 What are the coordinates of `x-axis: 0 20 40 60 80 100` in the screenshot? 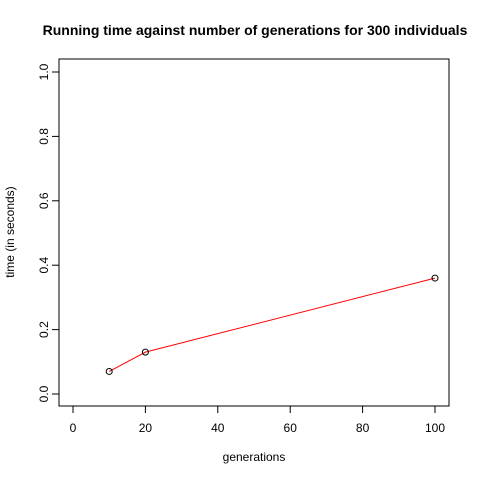 It's located at (257, 420).